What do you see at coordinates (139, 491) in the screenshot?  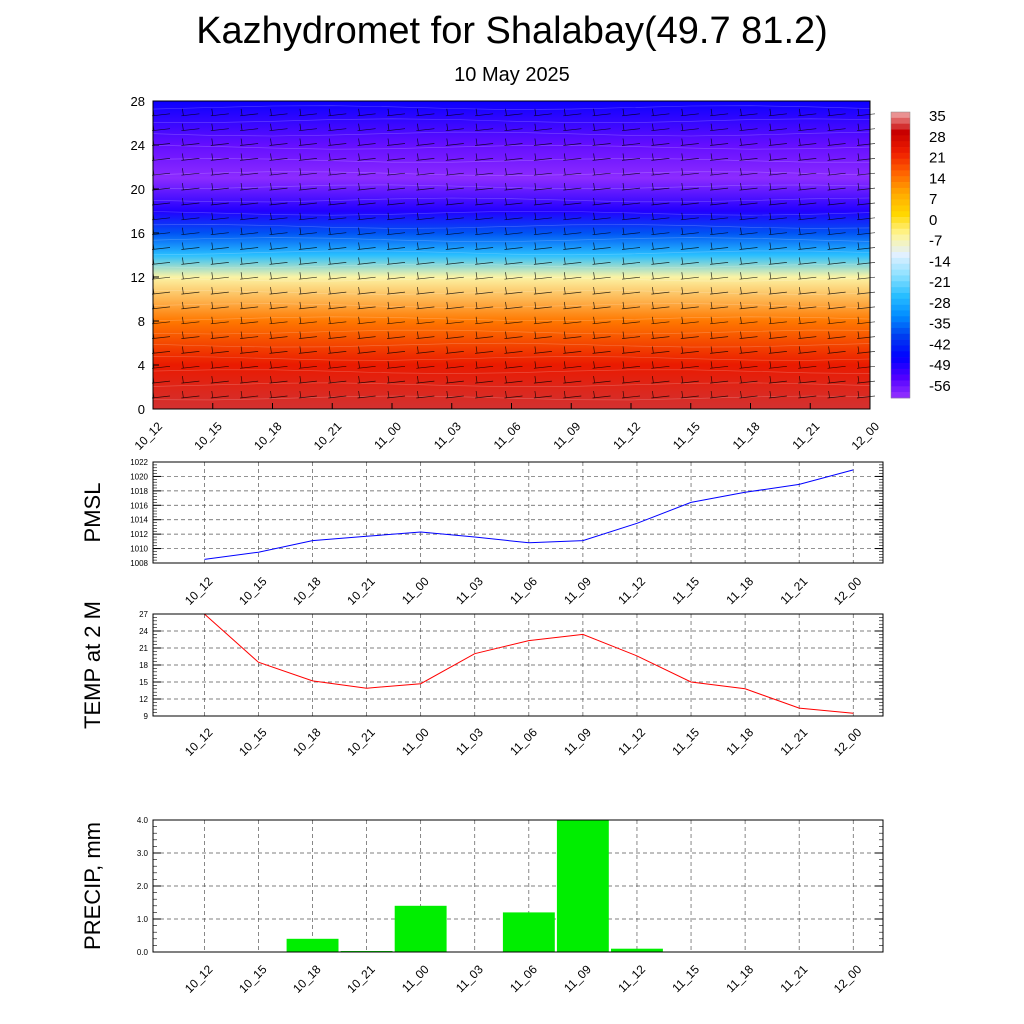 I see `y-tick-label: 1018` at bounding box center [139, 491].